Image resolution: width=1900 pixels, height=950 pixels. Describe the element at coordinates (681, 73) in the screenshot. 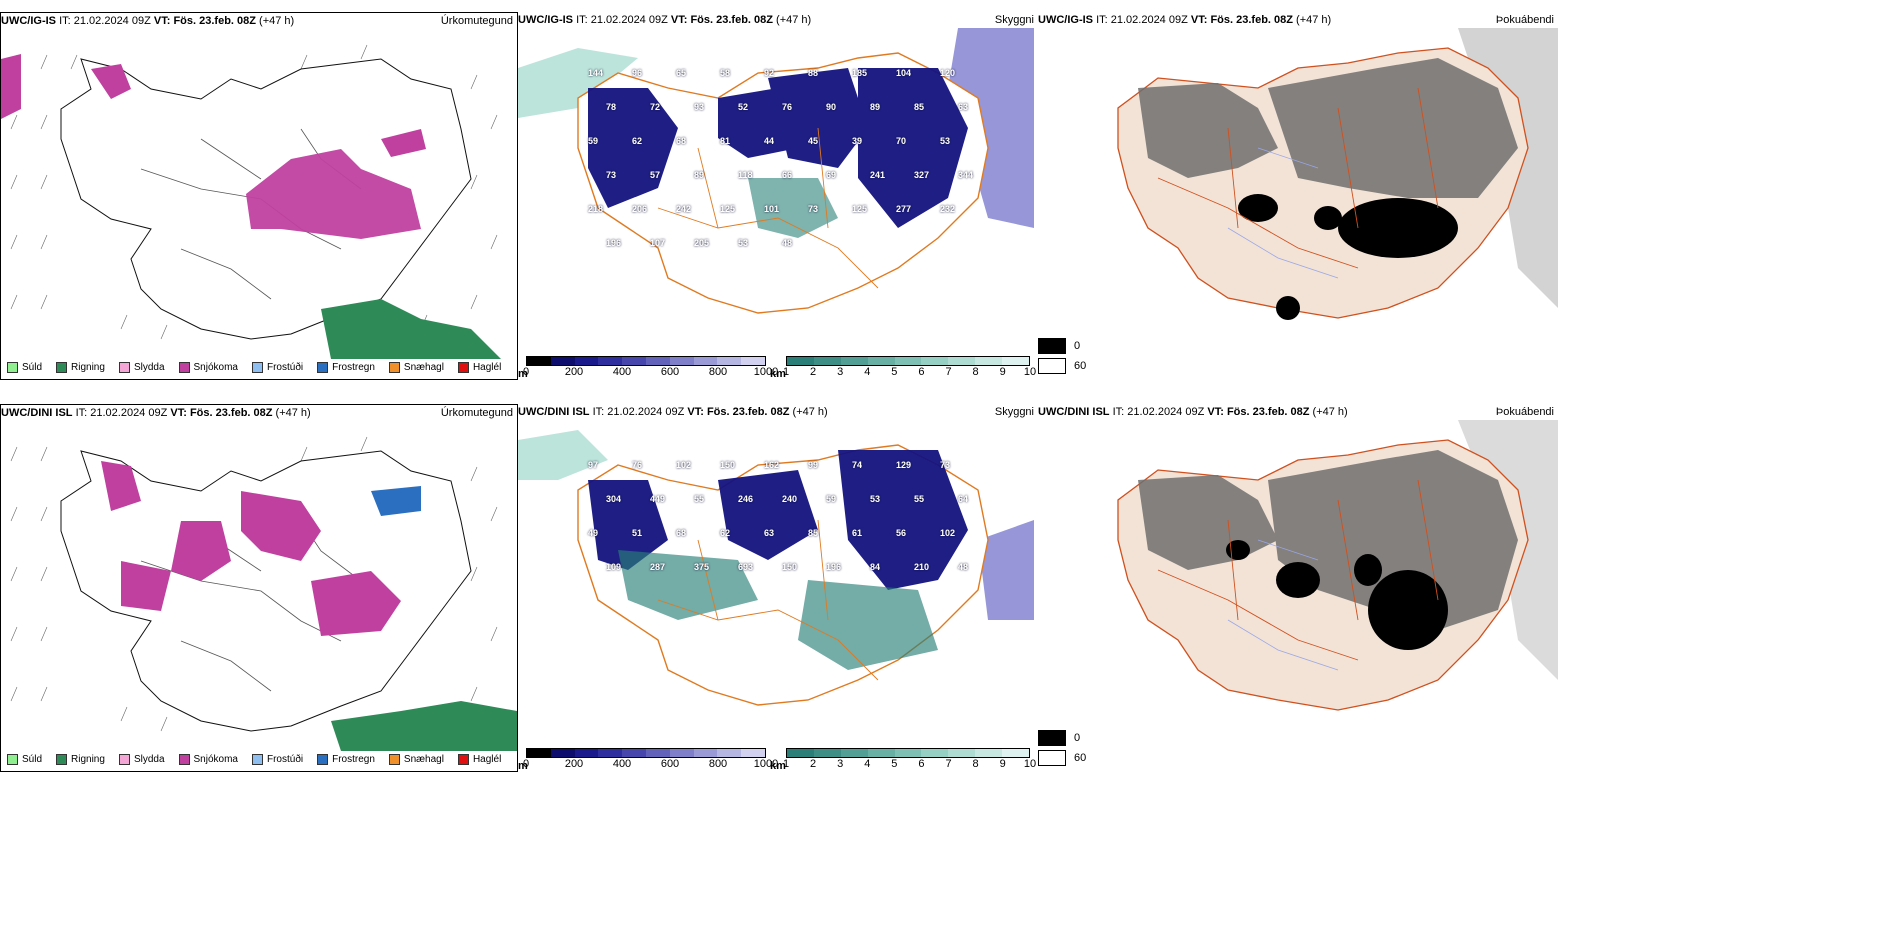

I see `cloud-value-label: 65` at that location.